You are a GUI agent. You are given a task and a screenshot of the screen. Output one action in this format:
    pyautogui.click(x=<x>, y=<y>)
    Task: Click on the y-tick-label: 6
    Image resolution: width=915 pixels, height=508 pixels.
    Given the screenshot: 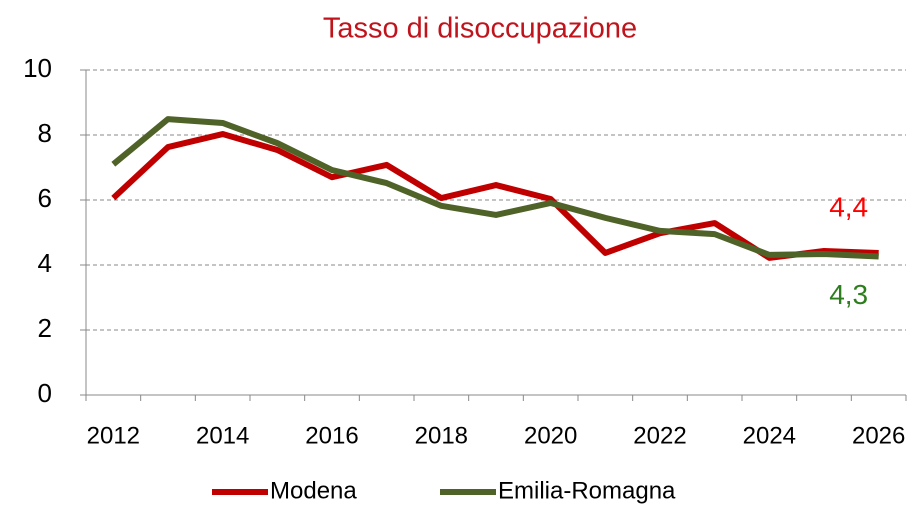 What is the action you would take?
    pyautogui.click(x=45, y=198)
    